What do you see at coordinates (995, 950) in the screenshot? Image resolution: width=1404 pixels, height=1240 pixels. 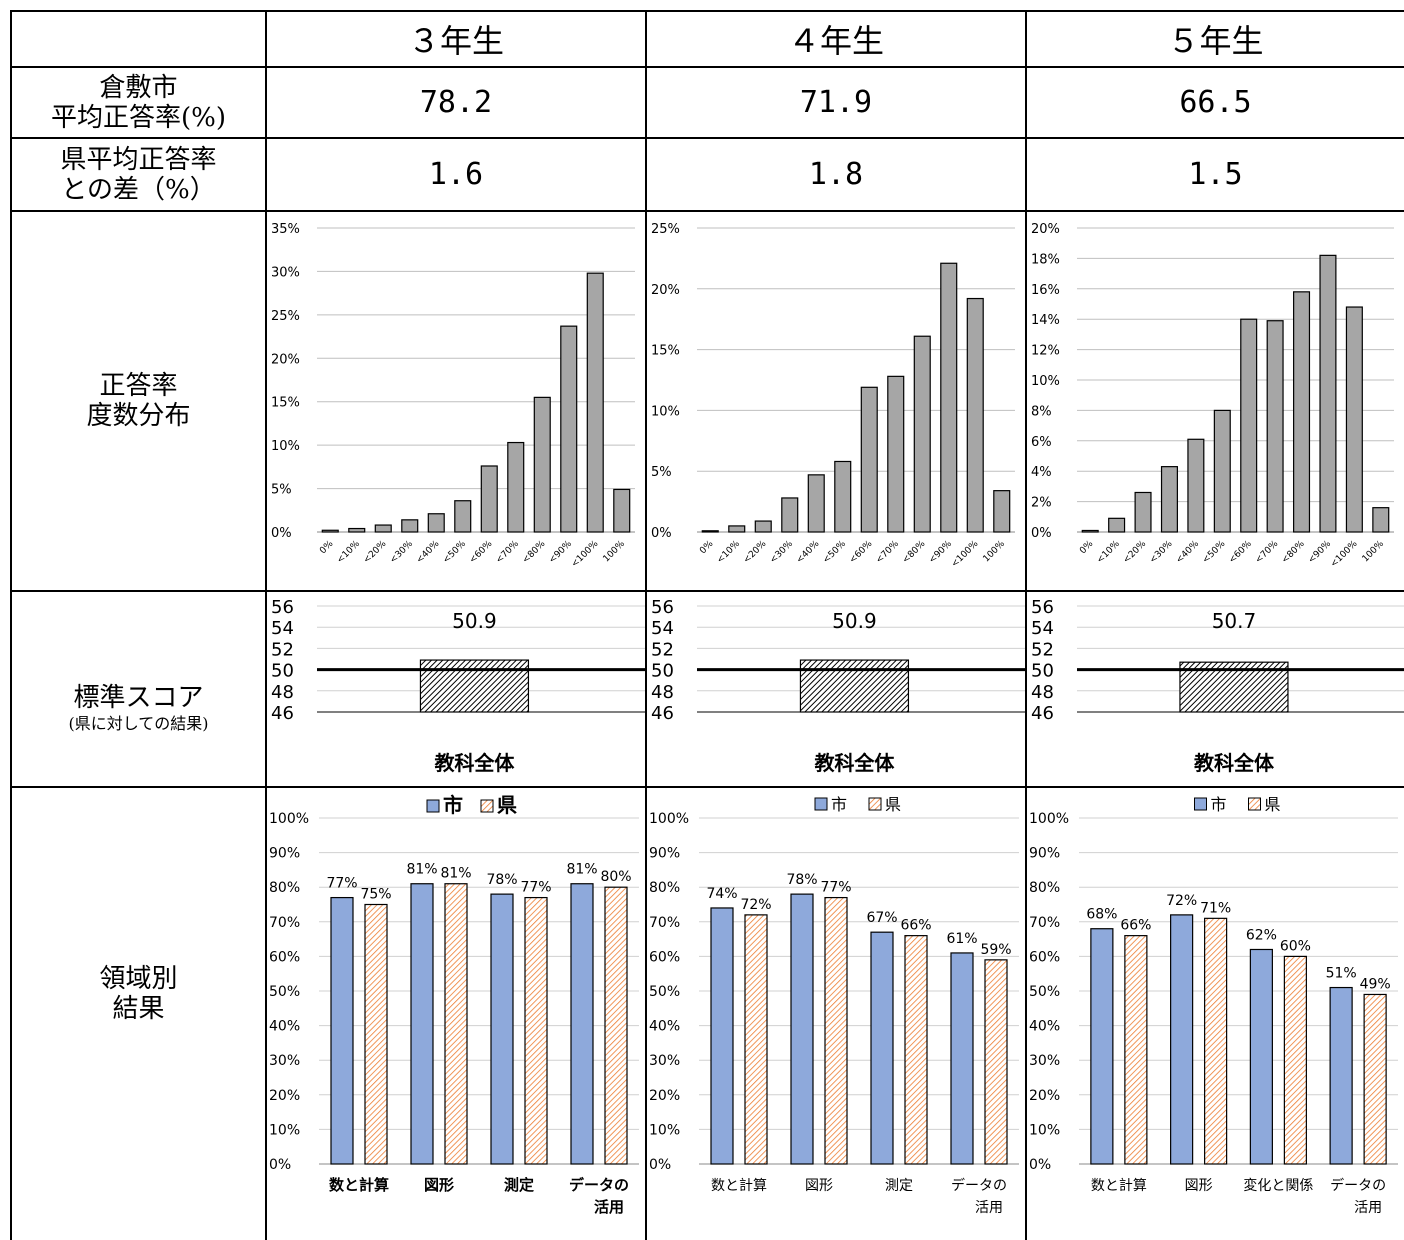 I see `prefecture-value-label: 59%` at bounding box center [995, 950].